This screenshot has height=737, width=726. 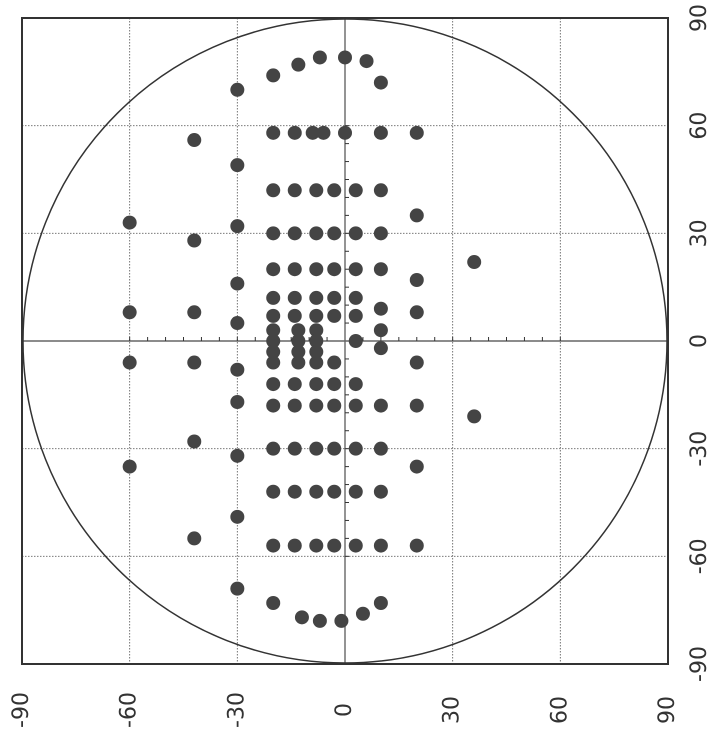 I want to click on x-tick-label: -90, so click(x=699, y=664).